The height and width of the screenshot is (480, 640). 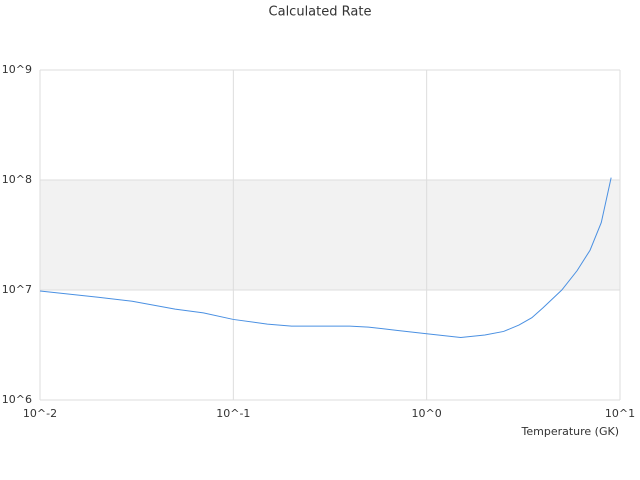 I want to click on x-tick-label: 10^0, so click(x=427, y=413).